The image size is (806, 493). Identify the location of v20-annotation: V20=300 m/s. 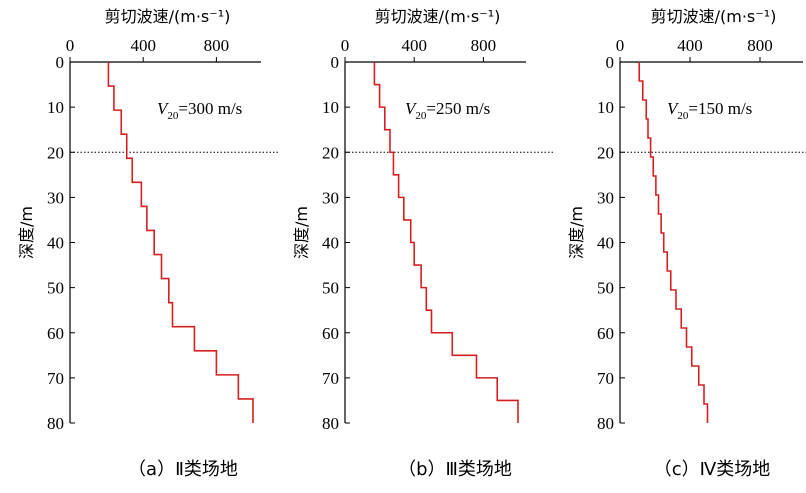
(199, 110).